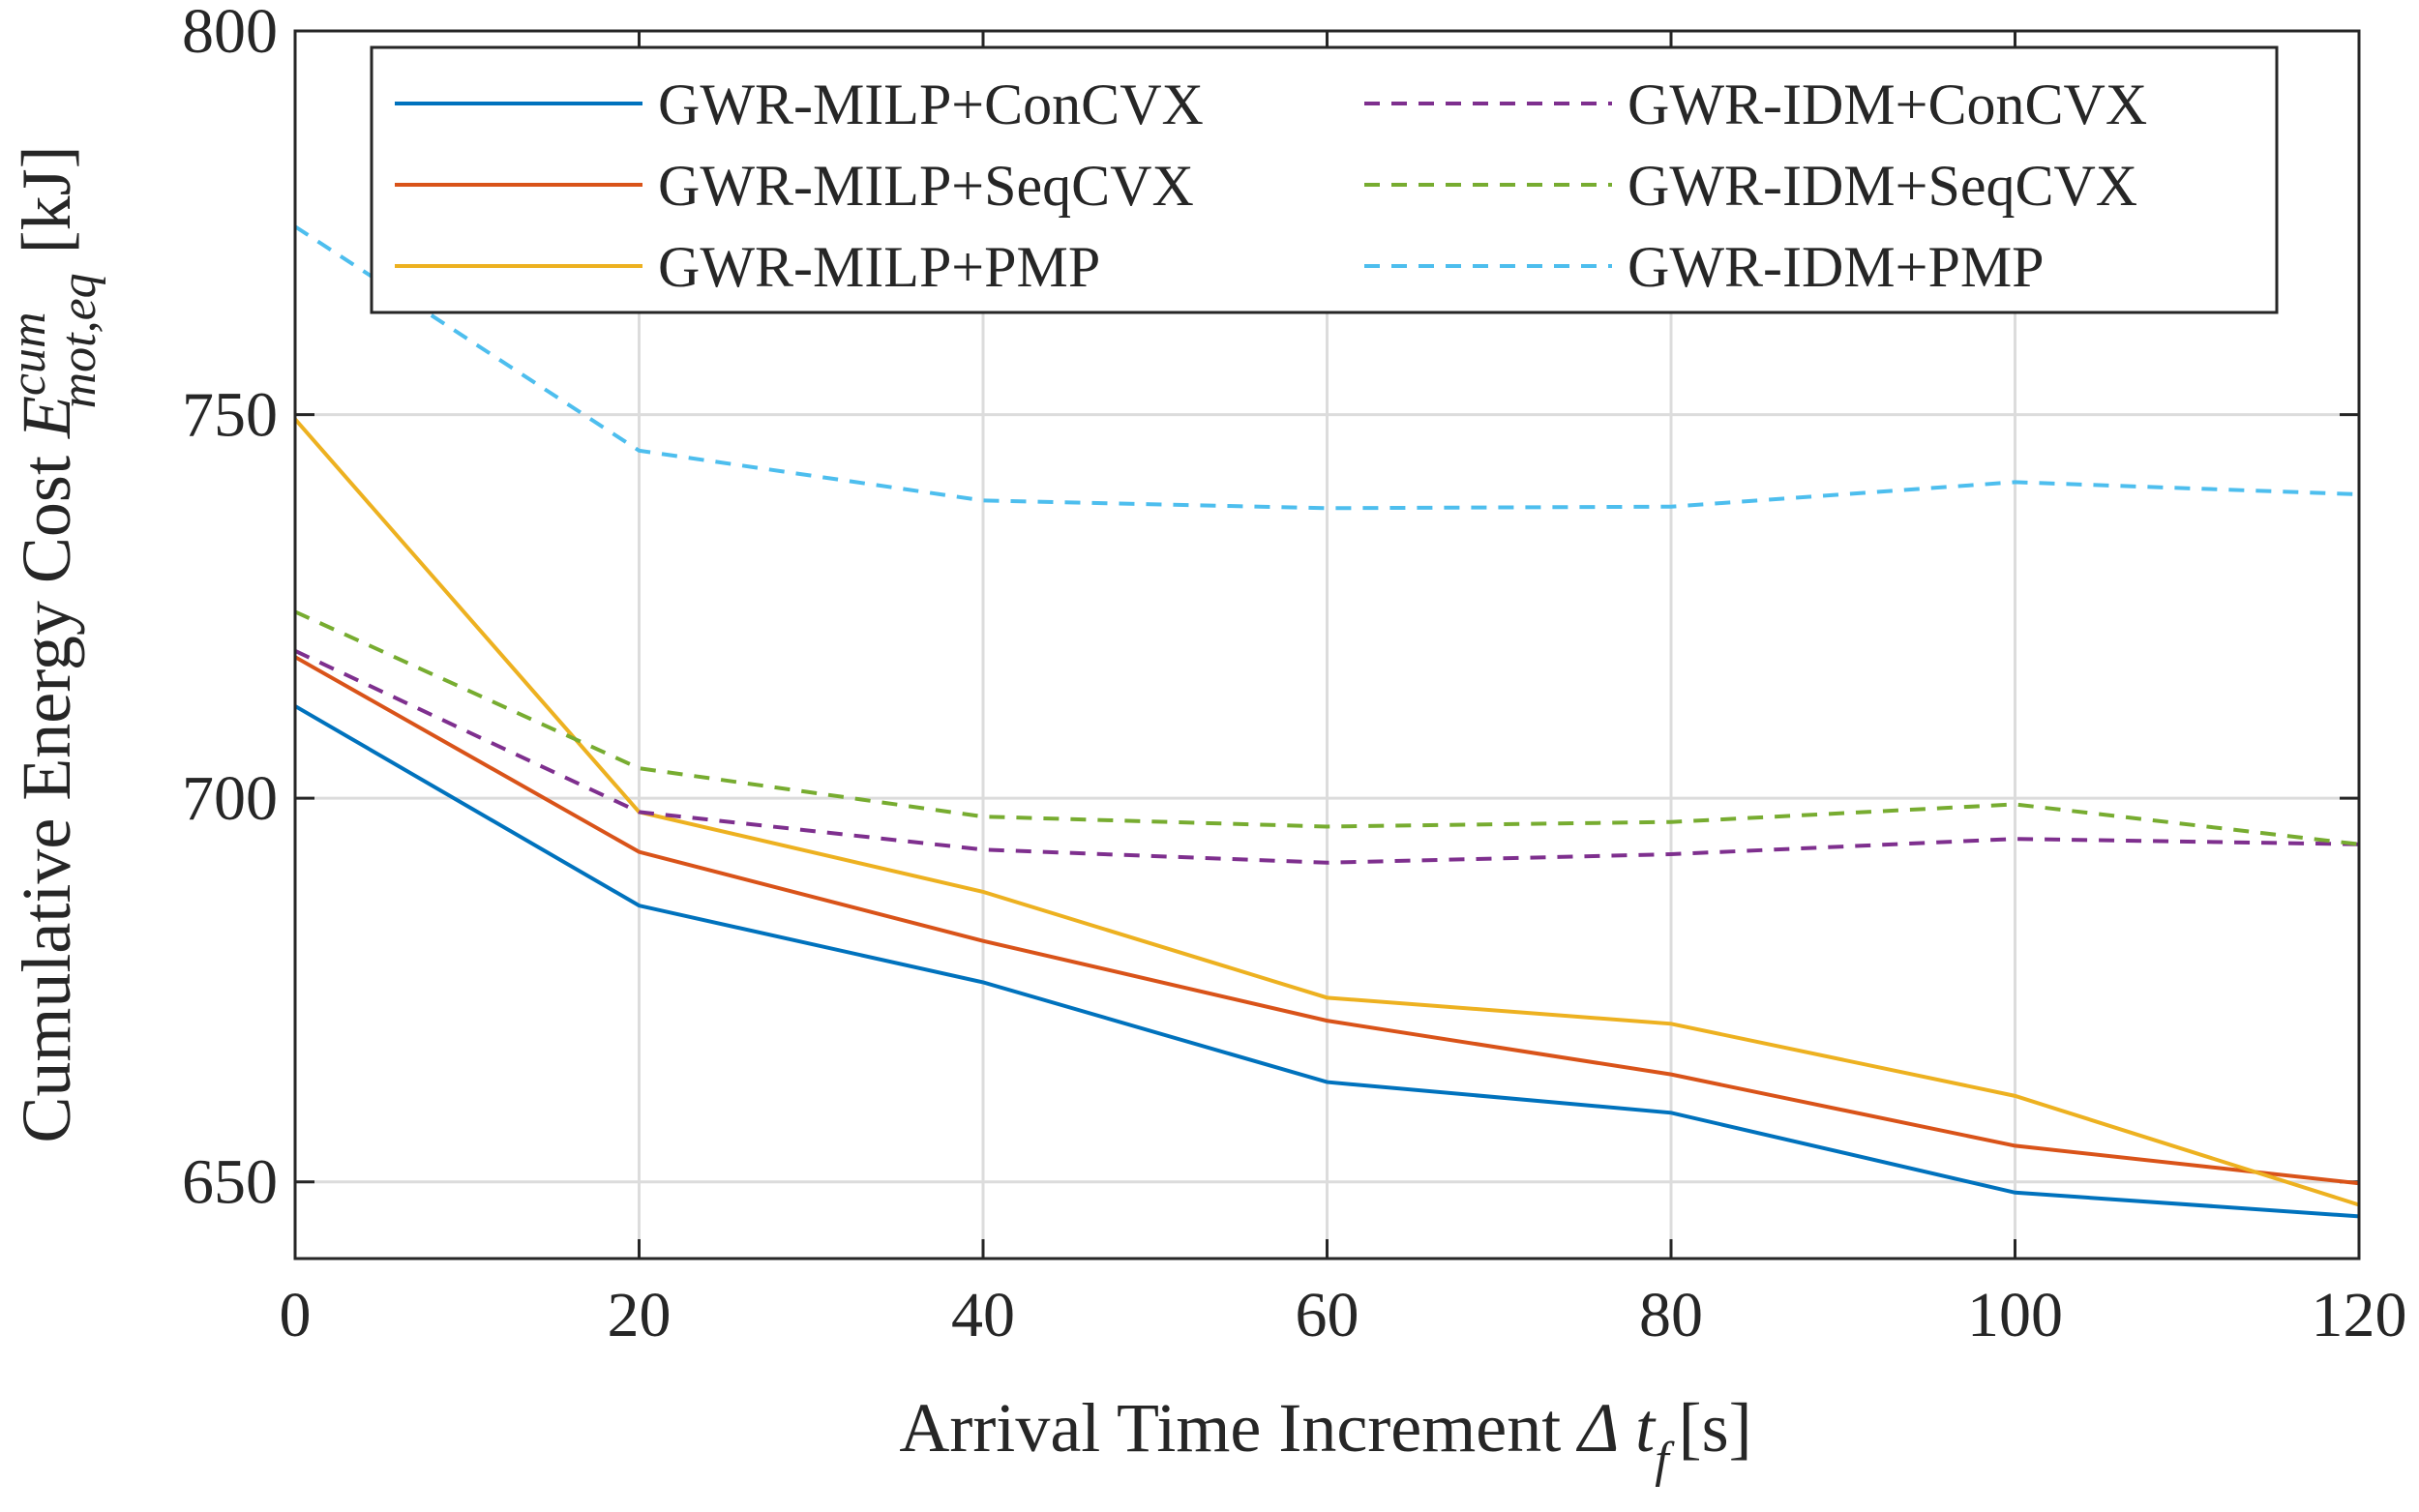  What do you see at coordinates (640, 1315) in the screenshot?
I see `x-tick-label: 20` at bounding box center [640, 1315].